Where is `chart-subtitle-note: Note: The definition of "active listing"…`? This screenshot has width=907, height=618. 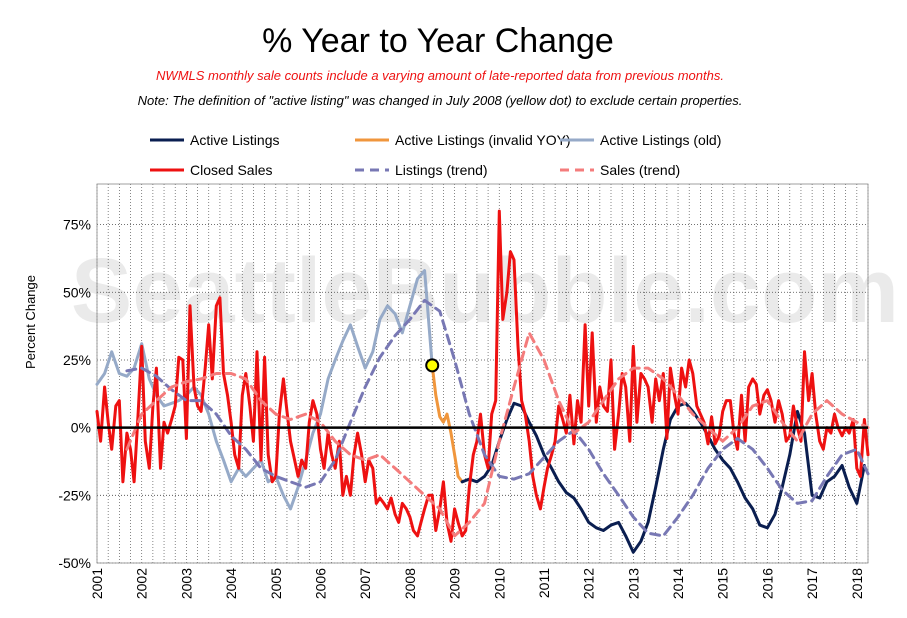
chart-subtitle-note: Note: The definition of "active listing"… is located at coordinates (440, 100).